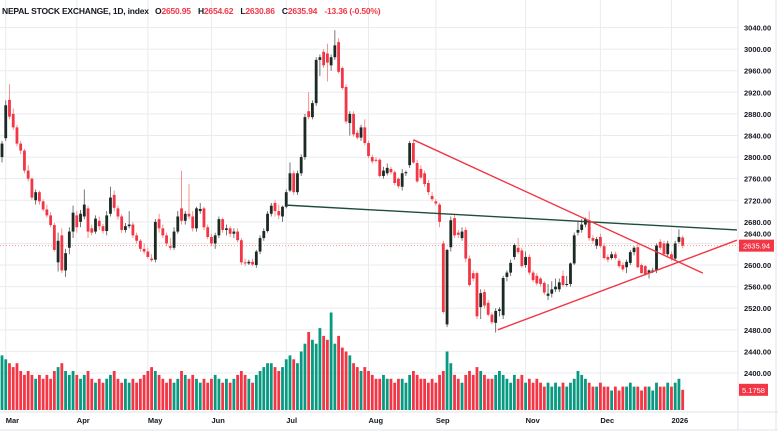  What do you see at coordinates (284, 11) in the screenshot?
I see `close-label: C` at bounding box center [284, 11].